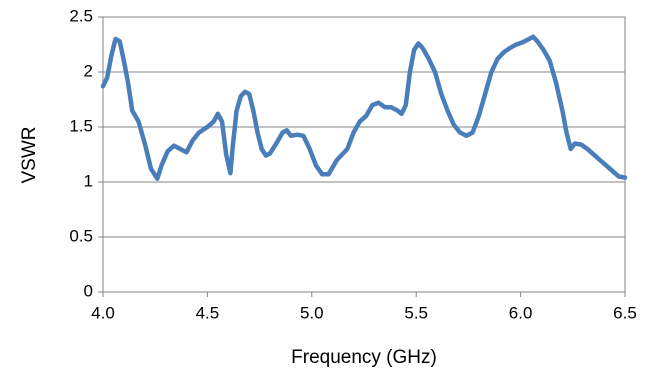 The width and height of the screenshot is (657, 381). I want to click on x-tick-label: 4.5, so click(208, 312).